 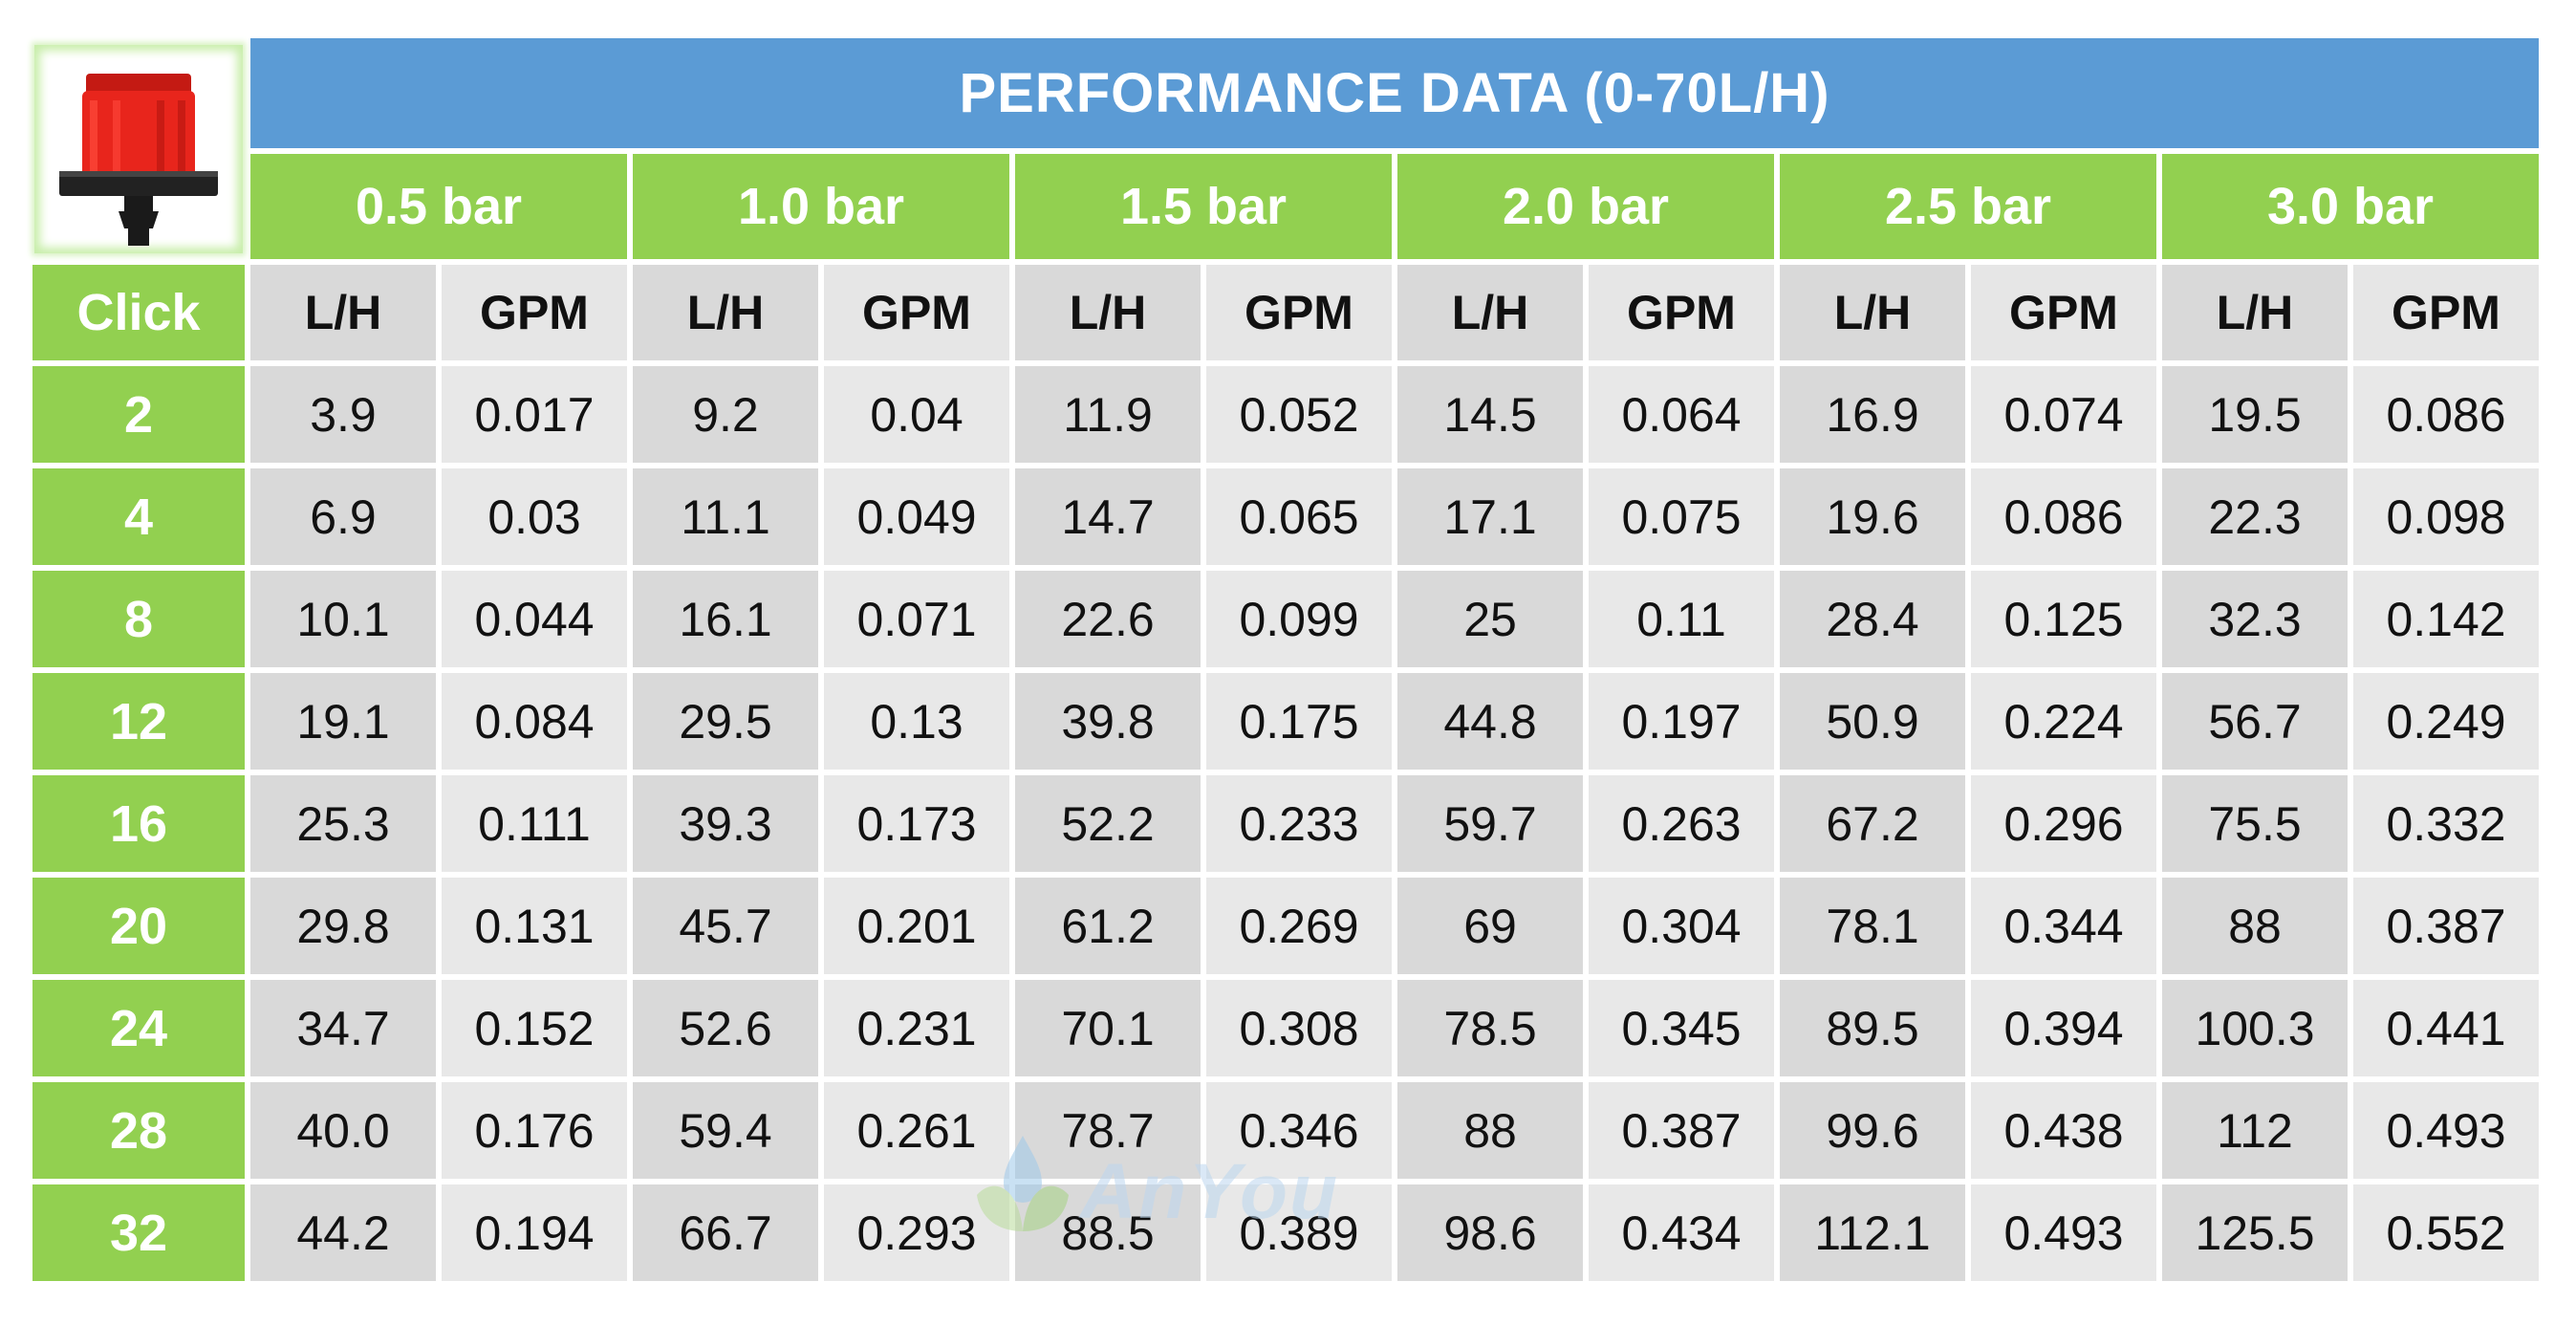 What do you see at coordinates (1299, 1232) in the screenshot?
I see `flow-gpm-value: 0.389` at bounding box center [1299, 1232].